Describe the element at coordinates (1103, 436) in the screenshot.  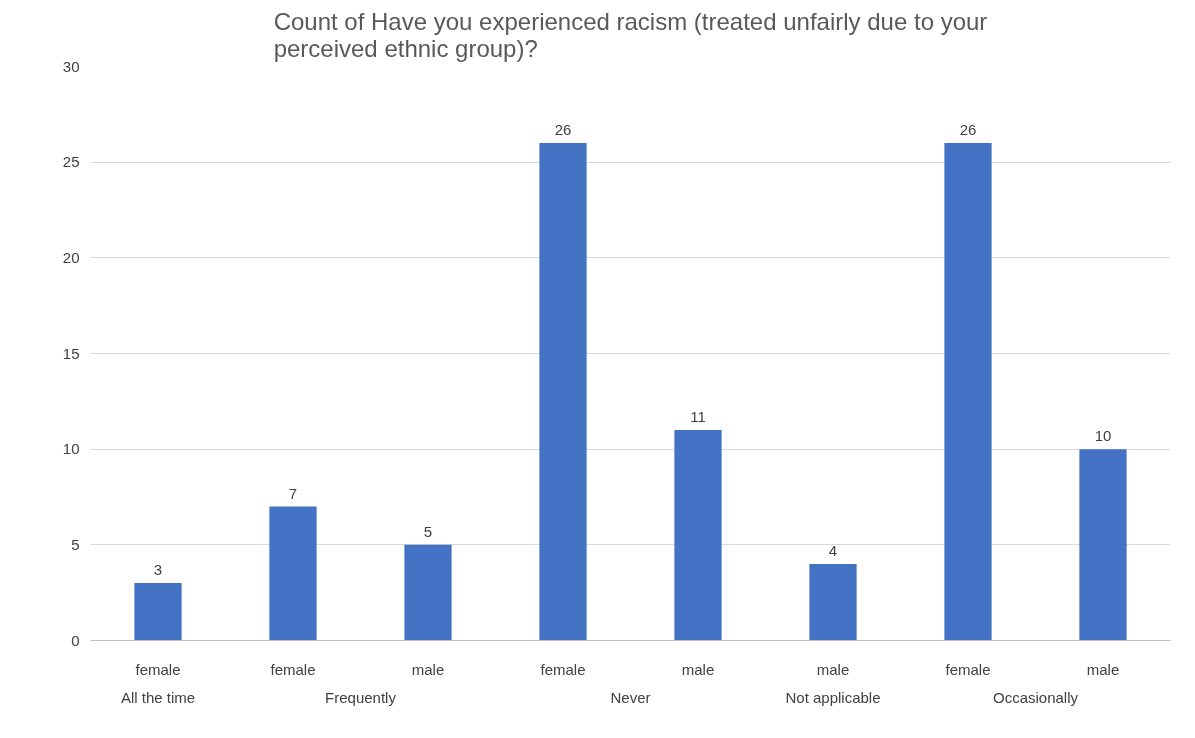
I see `data-label: 10` at that location.